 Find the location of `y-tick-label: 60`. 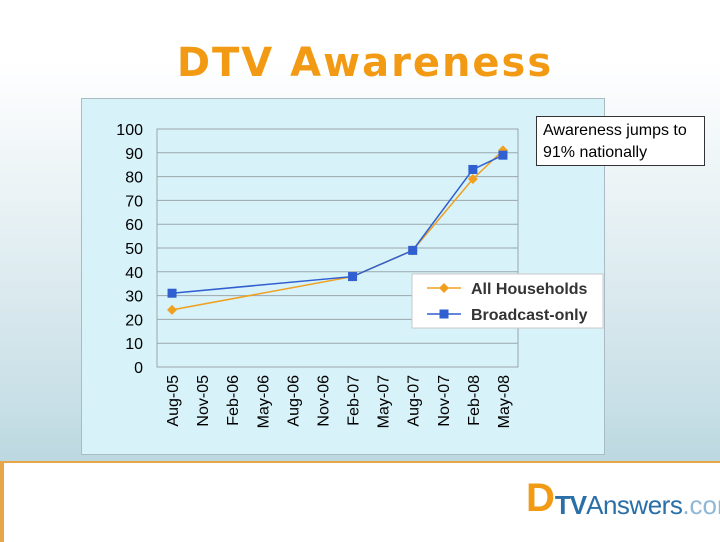

y-tick-label: 60 is located at coordinates (134, 225).